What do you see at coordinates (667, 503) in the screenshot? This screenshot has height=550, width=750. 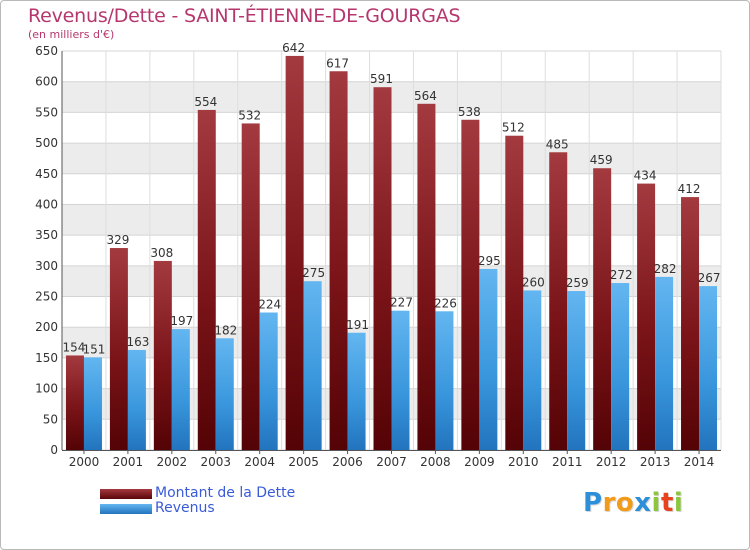 I see `logo-letter: t` at bounding box center [667, 503].